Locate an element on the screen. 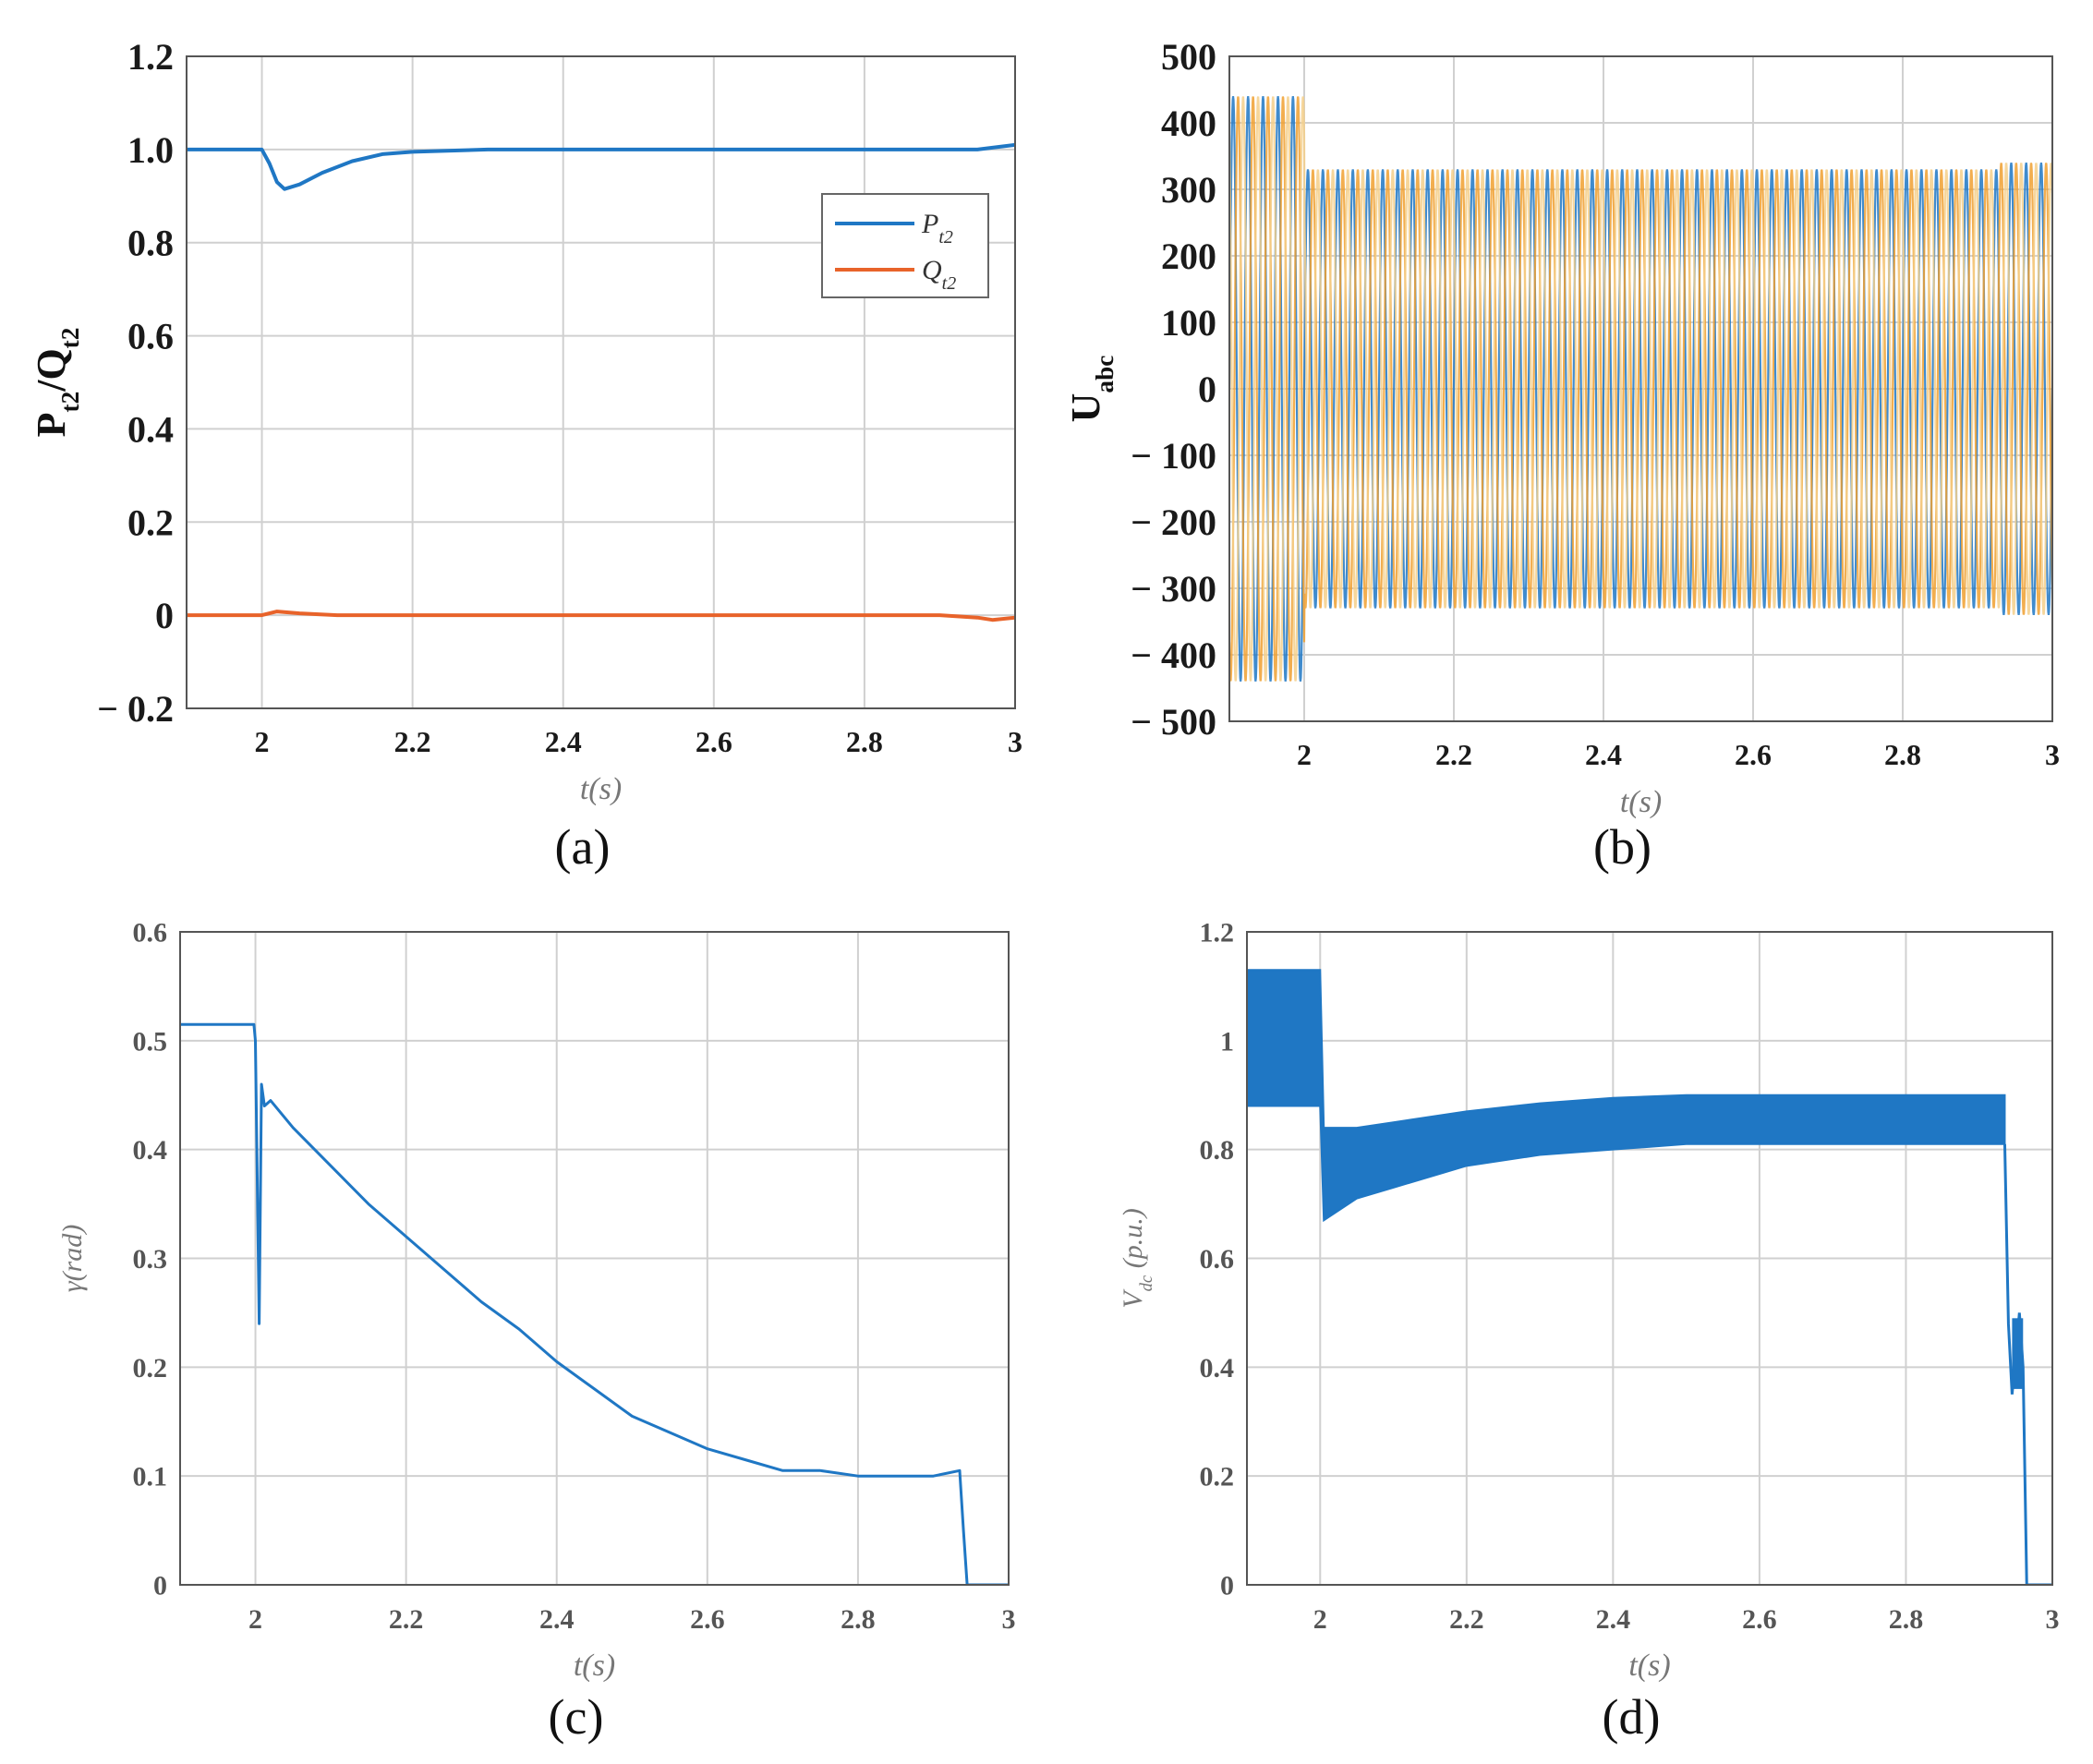  series-burst is located at coordinates (2018, 1354).